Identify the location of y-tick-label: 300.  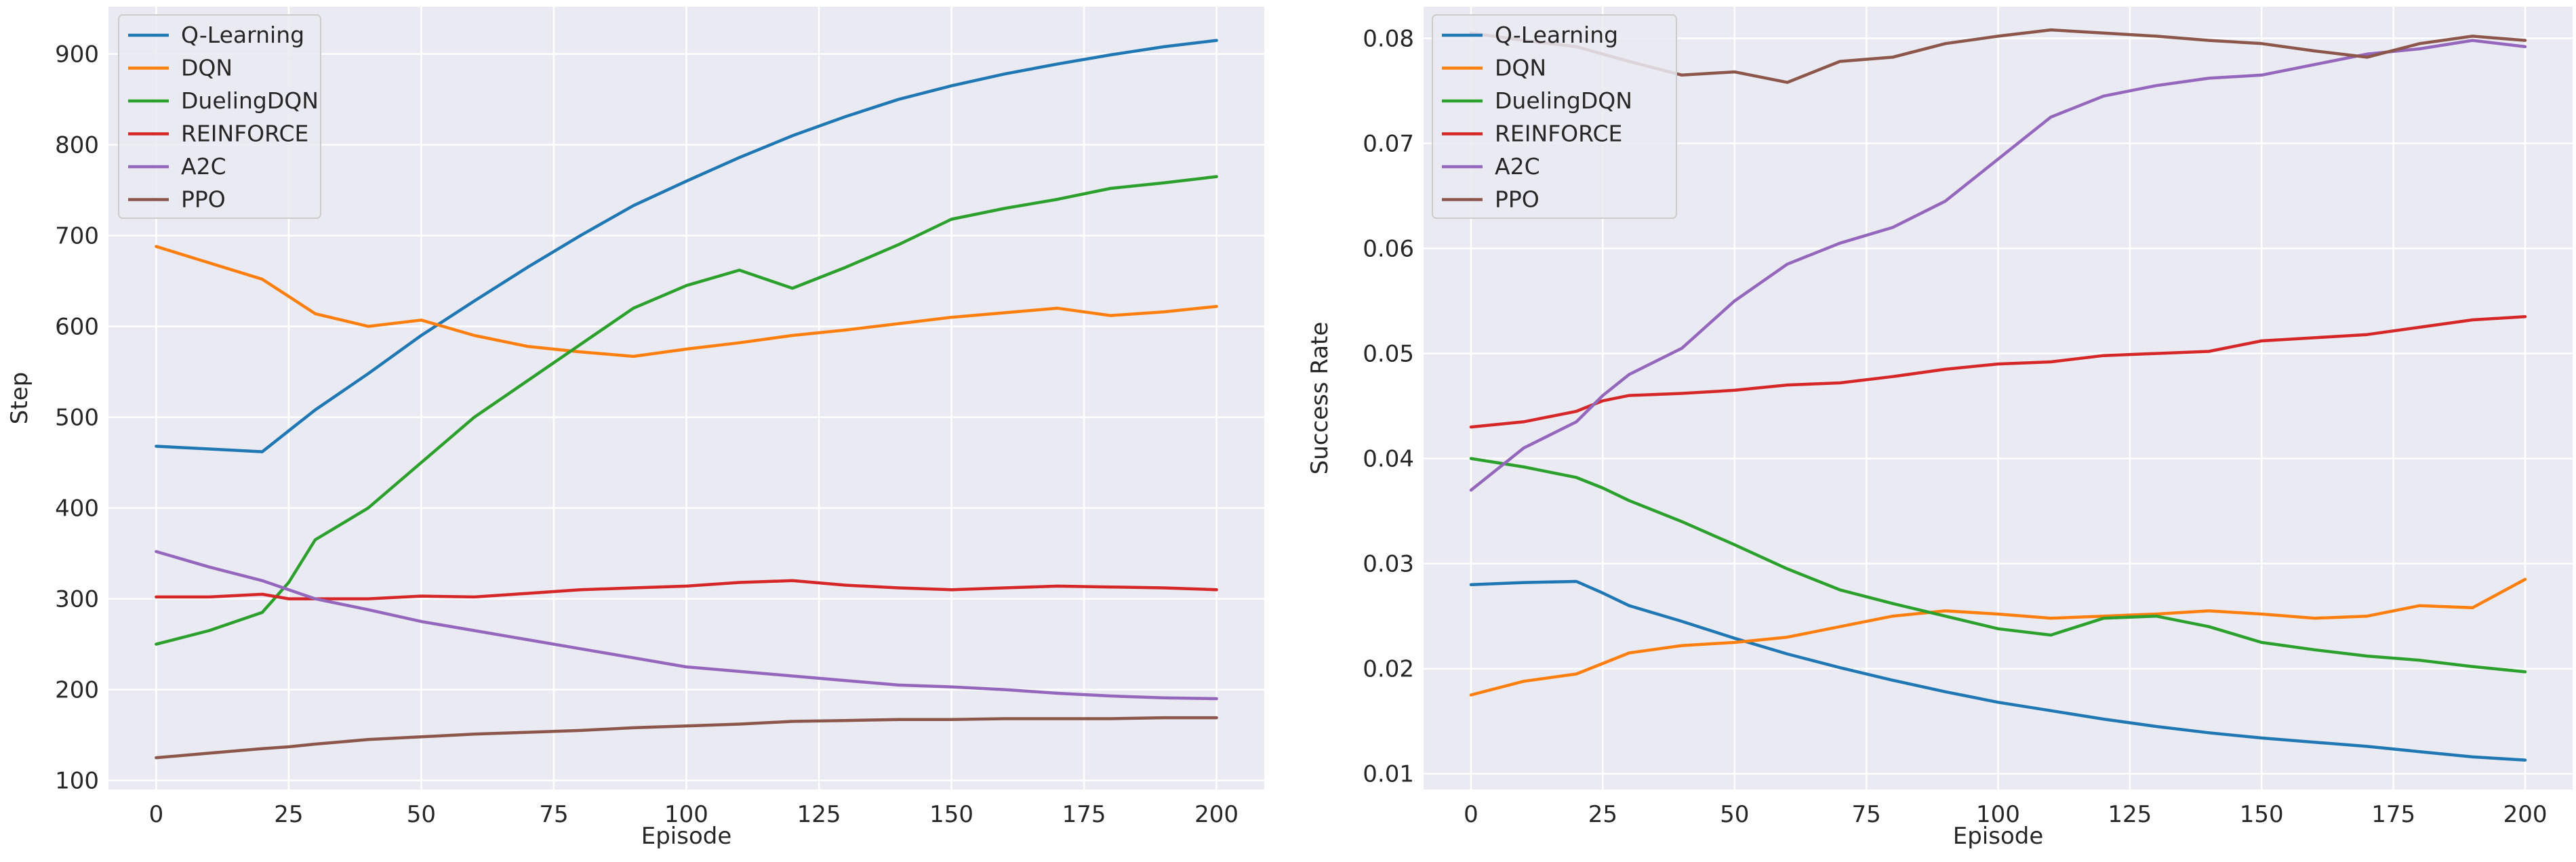
(77, 599).